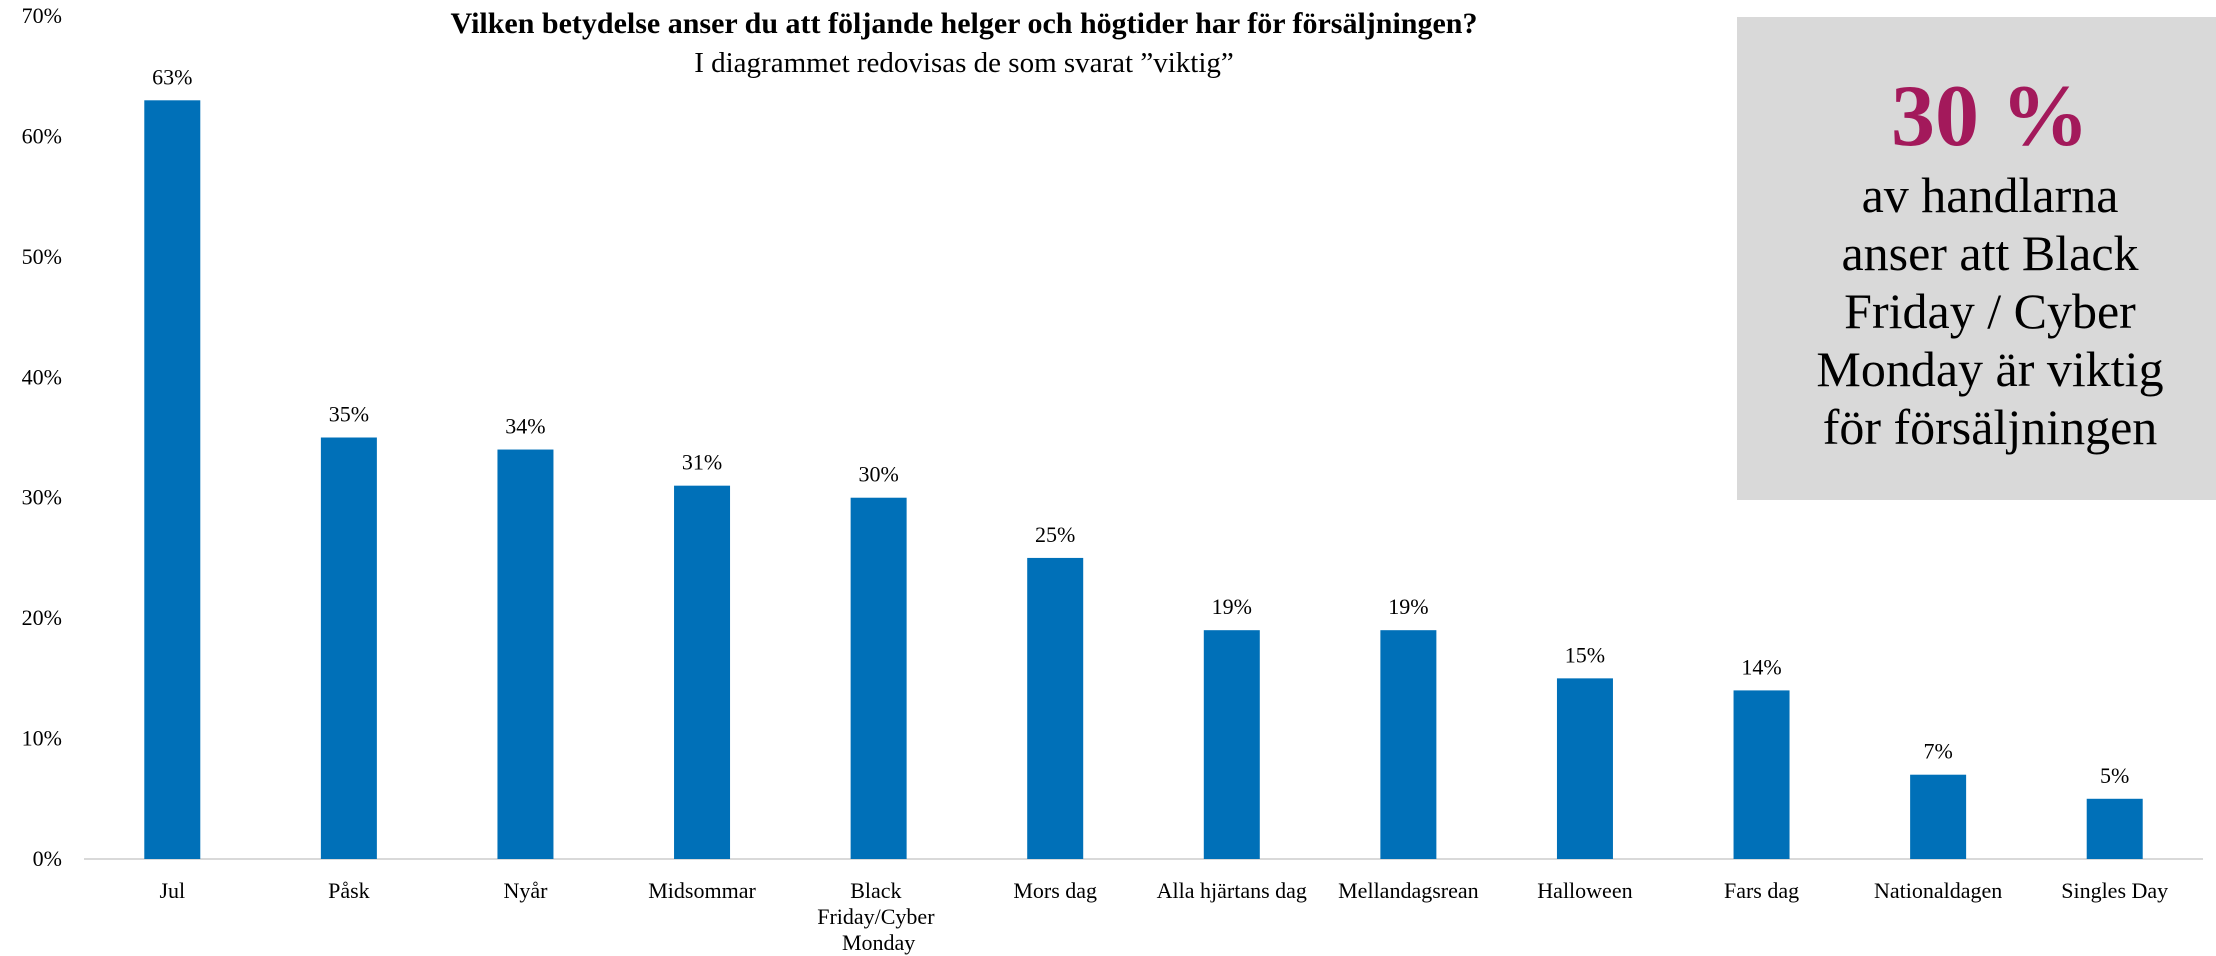  I want to click on data-label: 35%, so click(349, 414).